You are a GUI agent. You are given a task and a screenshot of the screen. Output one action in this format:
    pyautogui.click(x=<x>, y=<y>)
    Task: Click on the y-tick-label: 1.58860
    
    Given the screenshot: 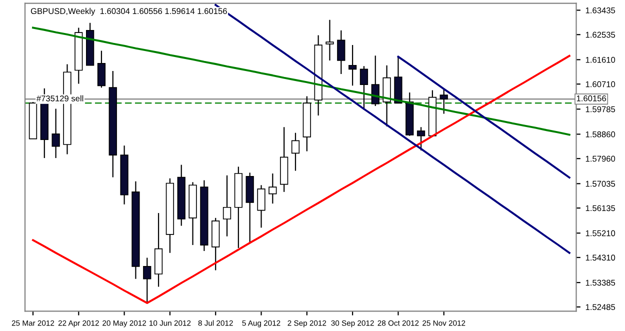 What is the action you would take?
    pyautogui.click(x=601, y=134)
    